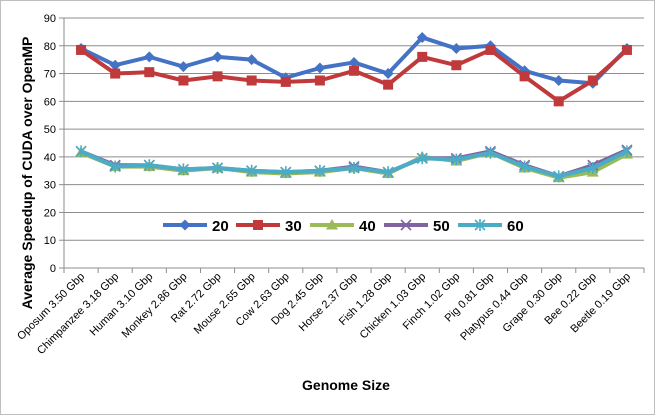 The image size is (655, 416). I want to click on y-tick-label: 0, so click(53, 269).